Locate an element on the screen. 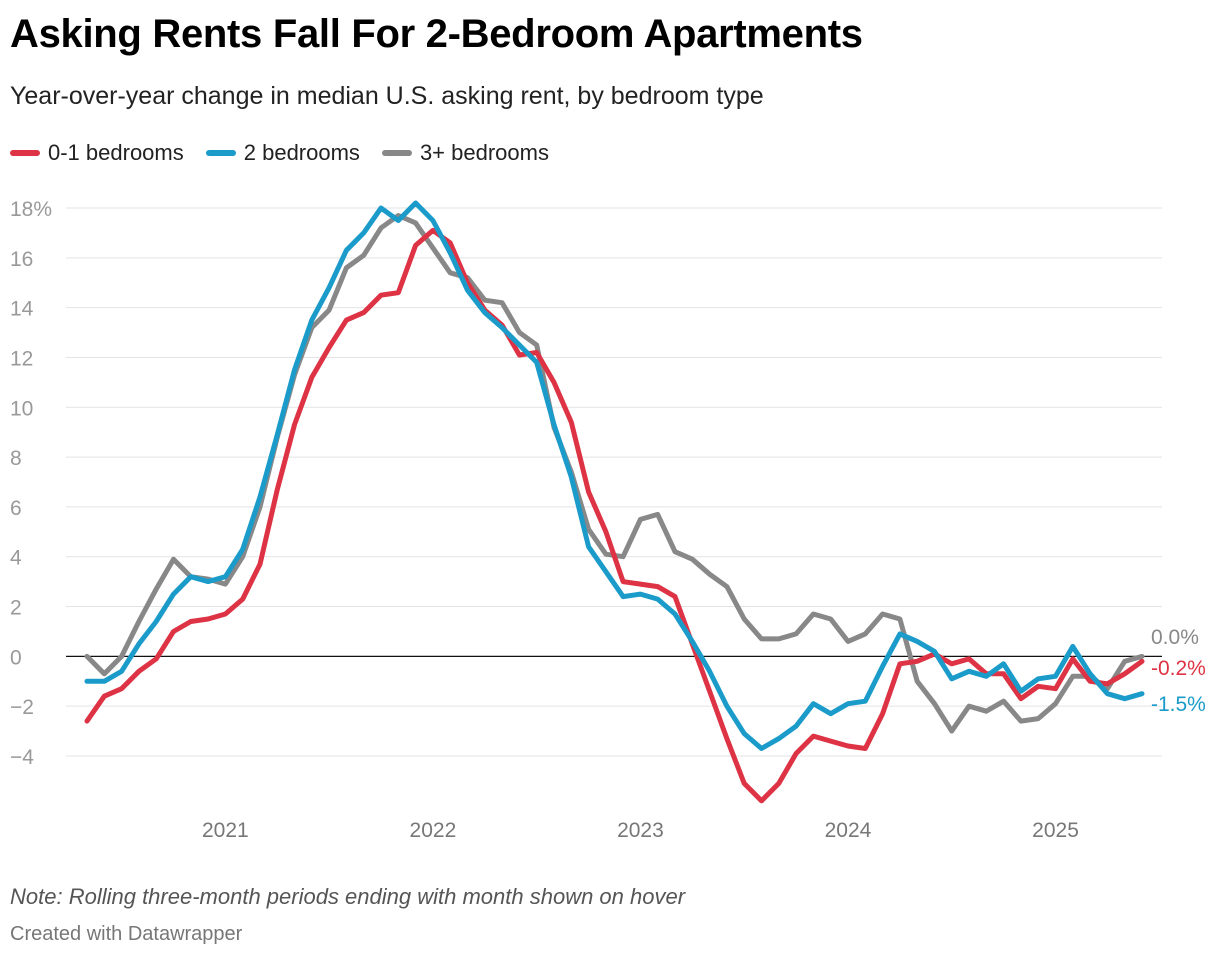 This screenshot has width=1220, height=958. legend: 0-1 bedrooms 2 bedrooms 3+ bedrooms is located at coordinates (279, 153).